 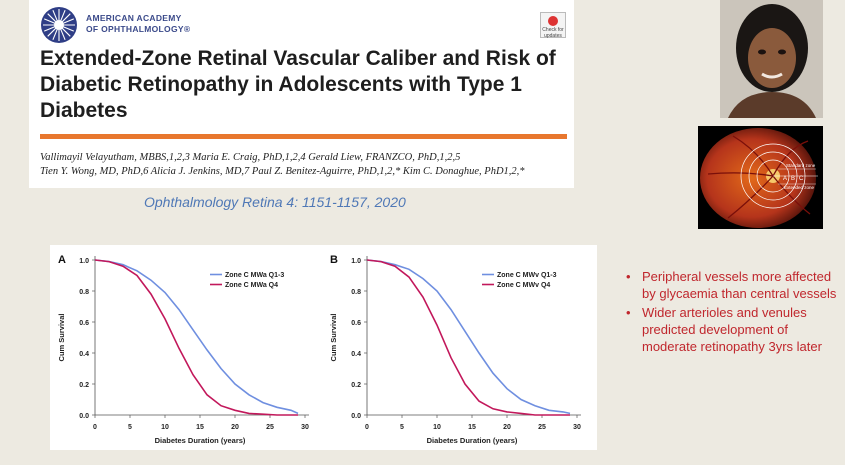 What do you see at coordinates (523, 285) in the screenshot?
I see `legend-entry: Zone C MWv Q4` at bounding box center [523, 285].